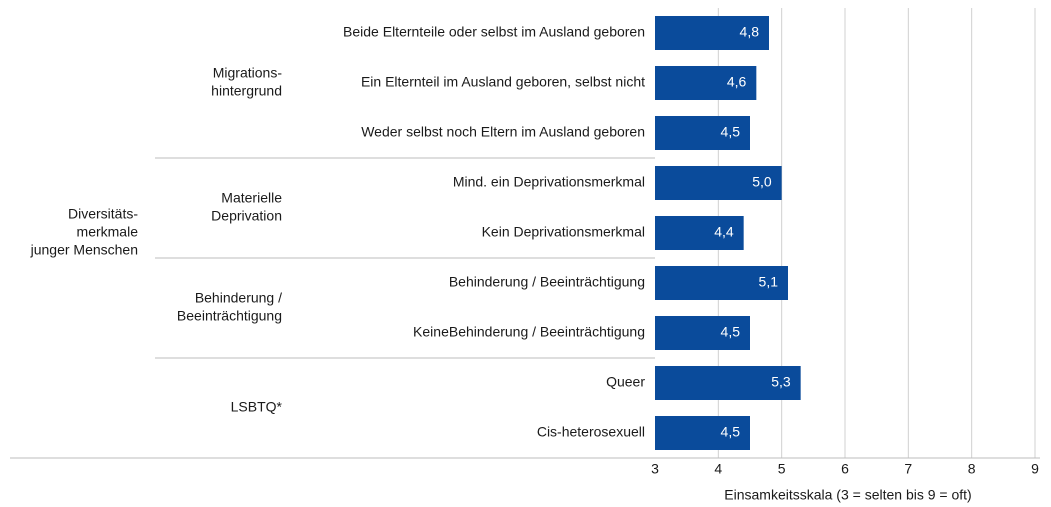 The height and width of the screenshot is (507, 1051). What do you see at coordinates (549, 182) in the screenshot?
I see `y-tick-label: Mind. ein Deprivationsmerkmal` at bounding box center [549, 182].